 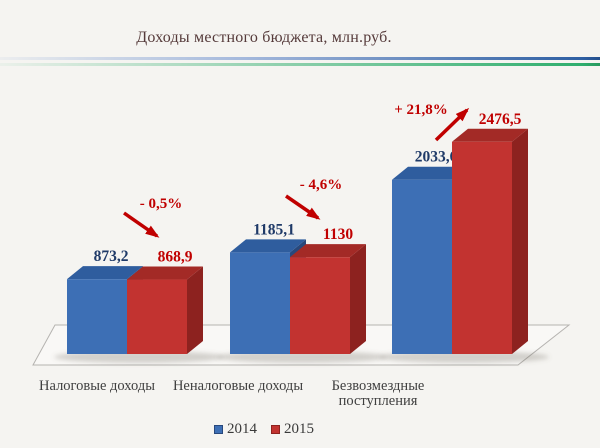 I want to click on divider-line-green, so click(x=300, y=64).